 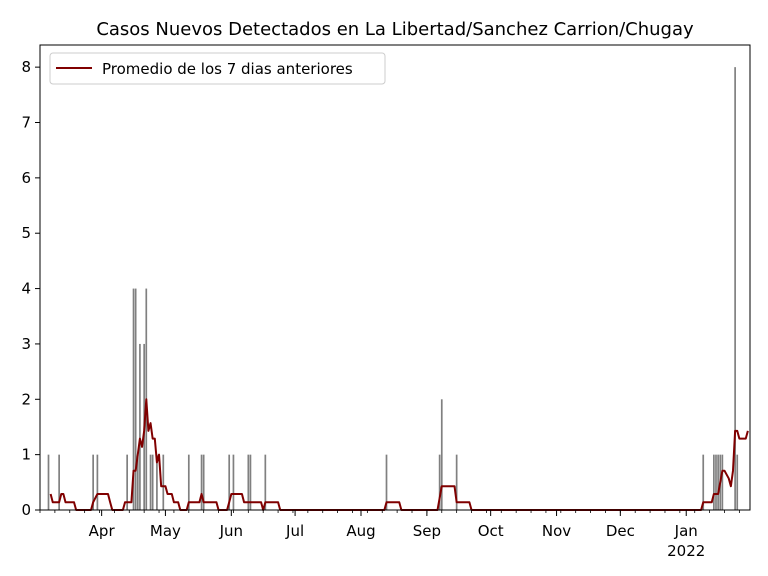 I want to click on y-tick-label: 0, so click(x=26, y=510).